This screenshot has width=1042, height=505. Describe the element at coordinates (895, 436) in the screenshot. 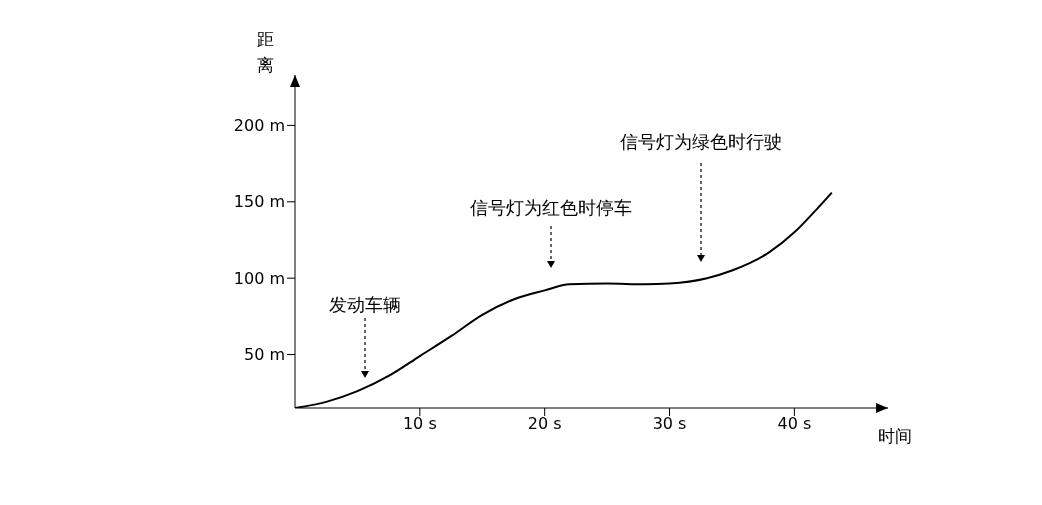

I see `x-axis-title: 时间` at that location.